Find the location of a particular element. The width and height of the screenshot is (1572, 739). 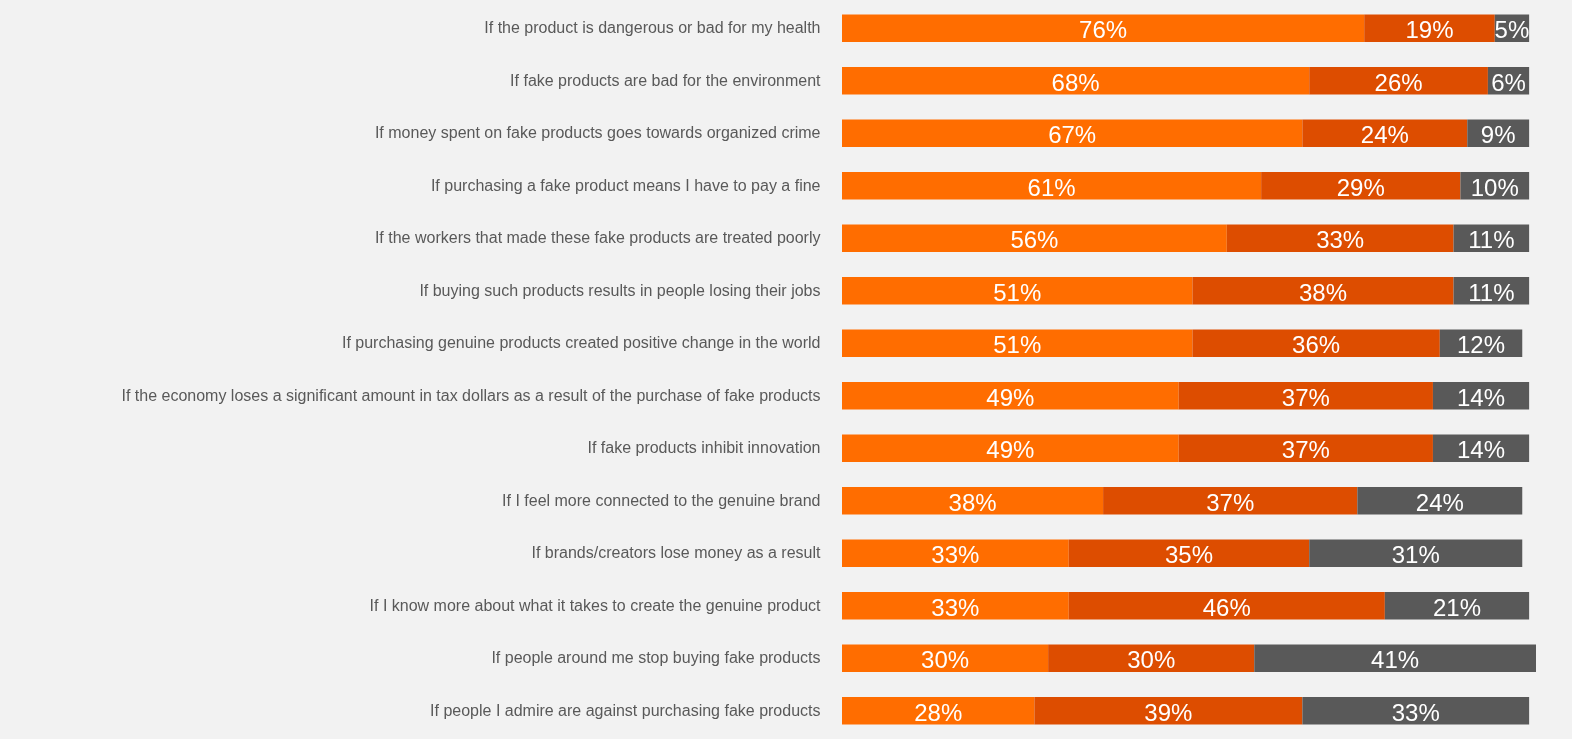

data-label: 39% is located at coordinates (1168, 712).